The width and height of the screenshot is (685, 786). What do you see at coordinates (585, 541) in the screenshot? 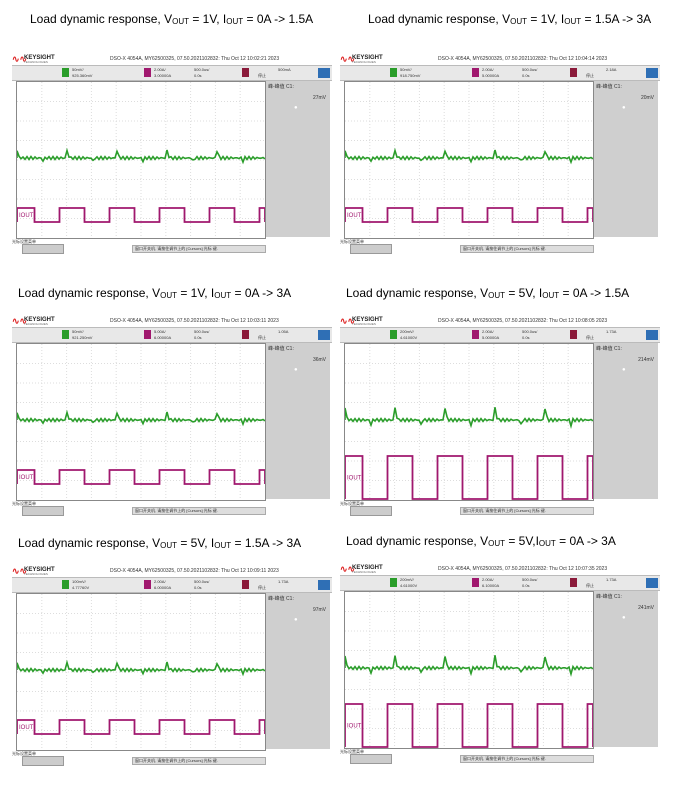
I see `title-suffix: = 0A -> 3A` at bounding box center [585, 541].